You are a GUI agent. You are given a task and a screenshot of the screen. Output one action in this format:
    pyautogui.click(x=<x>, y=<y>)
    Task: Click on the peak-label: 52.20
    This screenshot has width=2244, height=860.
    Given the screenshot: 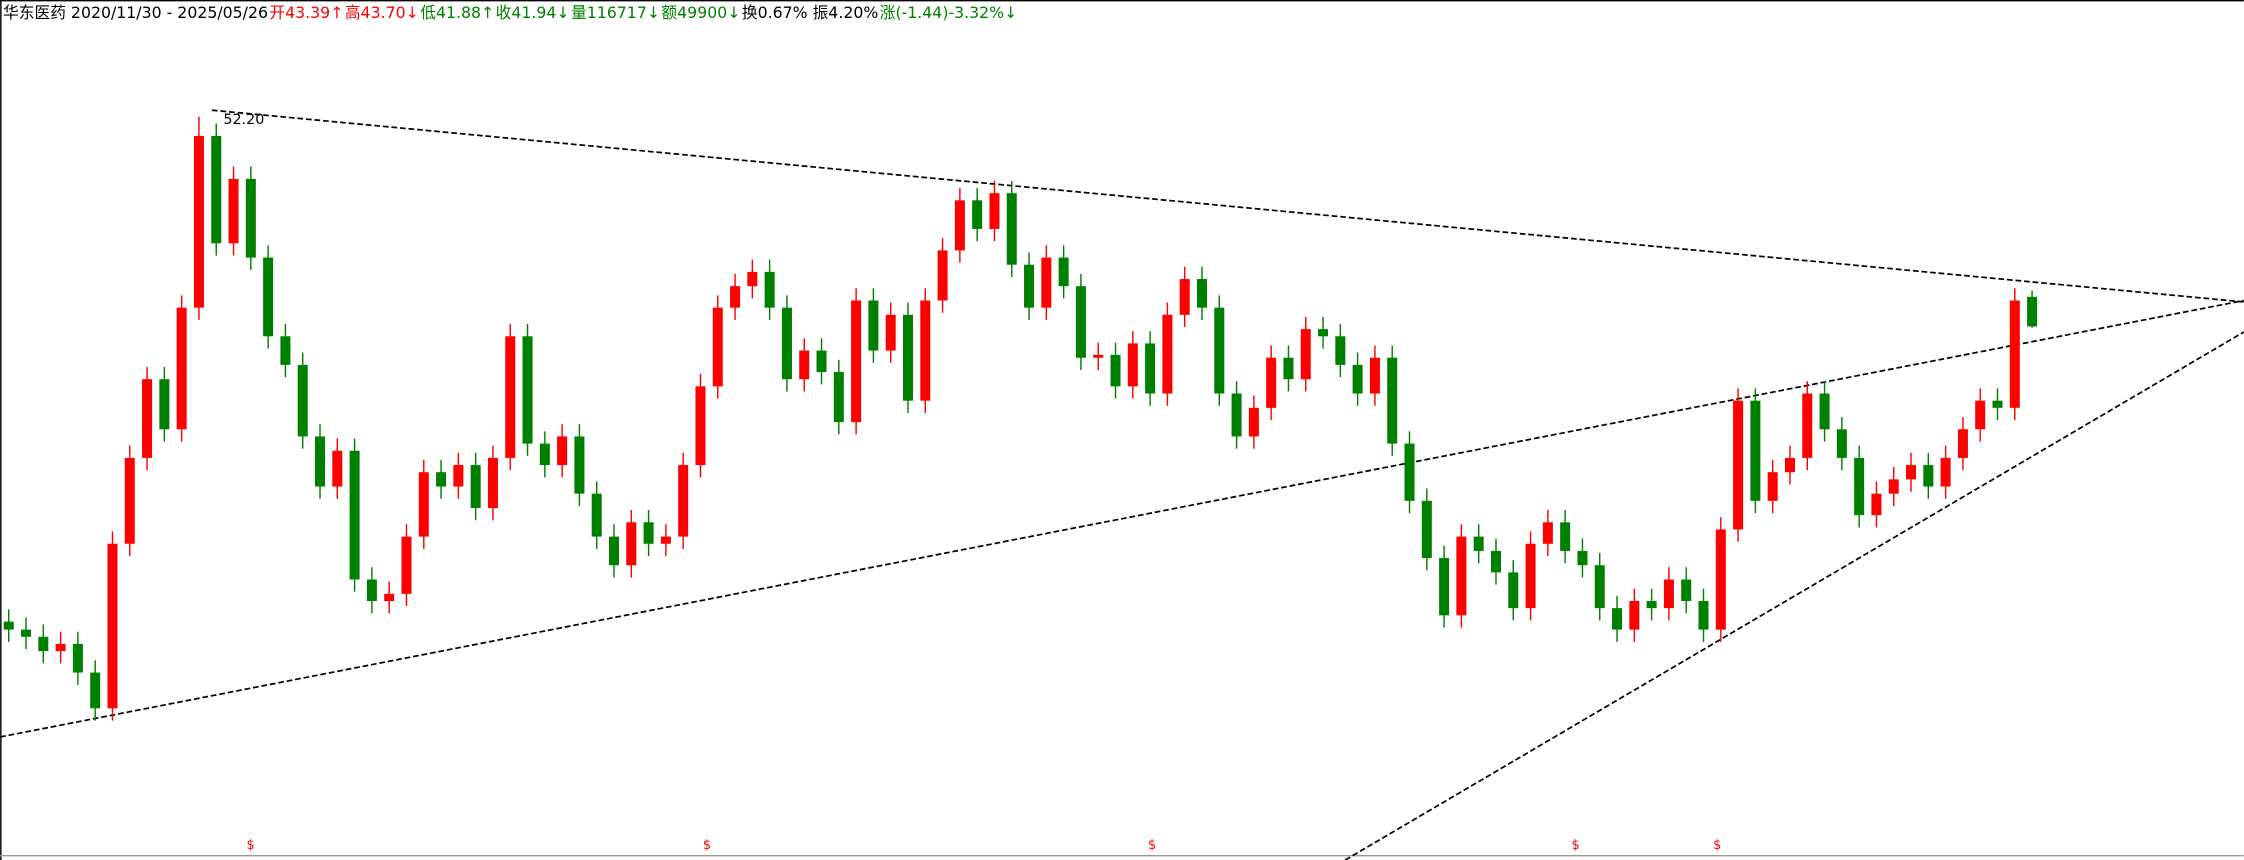 What is the action you would take?
    pyautogui.click(x=243, y=120)
    